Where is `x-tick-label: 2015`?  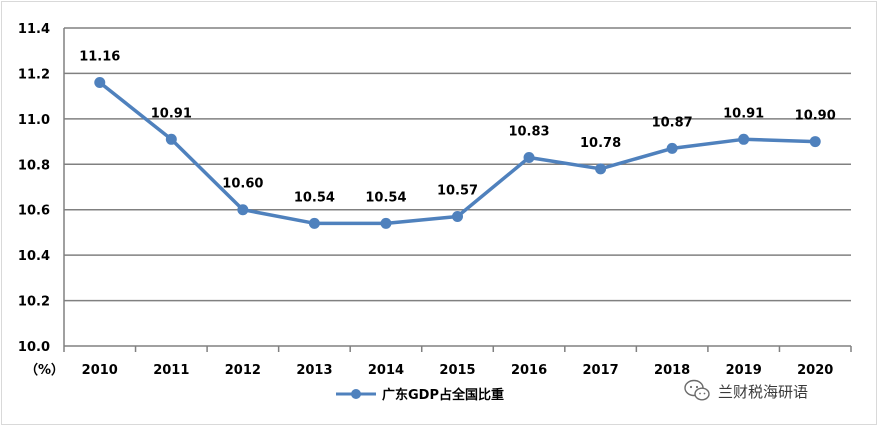
x-tick-label: 2015 is located at coordinates (457, 370).